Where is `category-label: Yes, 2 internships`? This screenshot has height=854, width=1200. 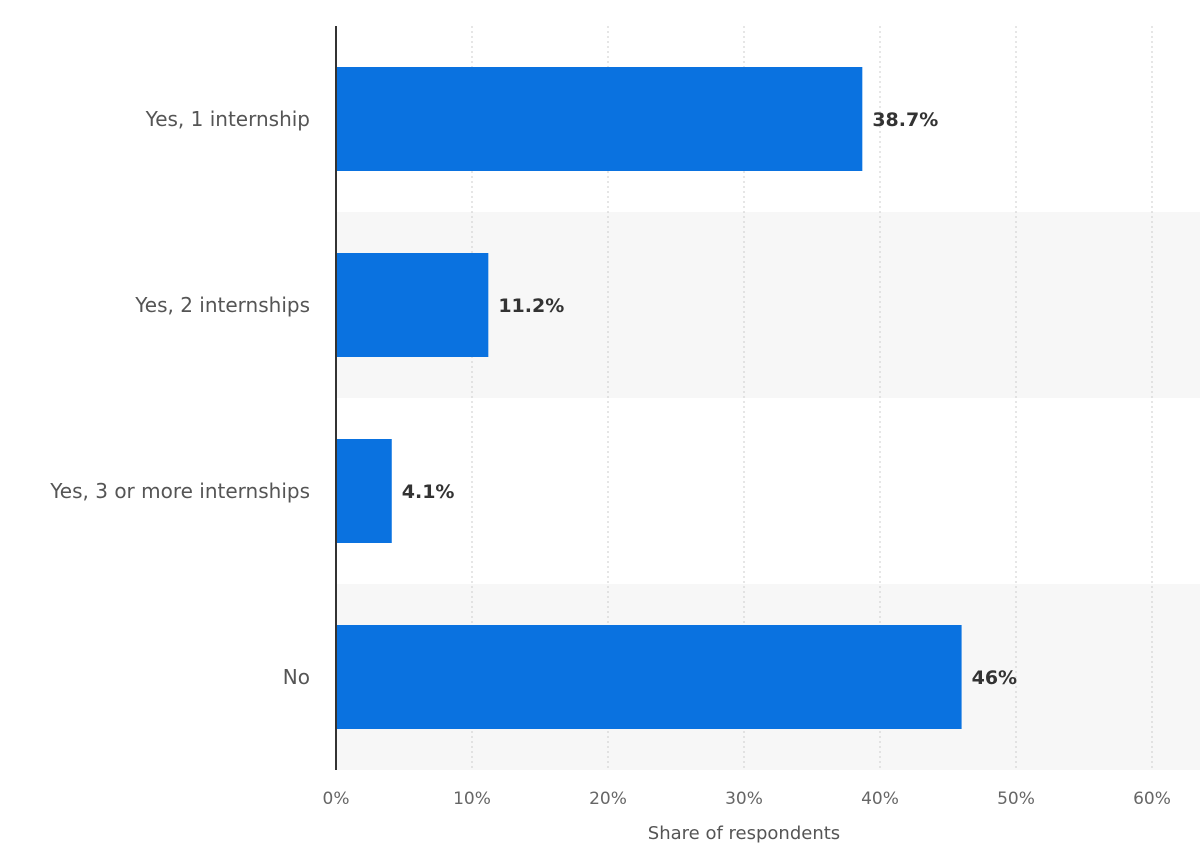 category-label: Yes, 2 internships is located at coordinates (222, 305).